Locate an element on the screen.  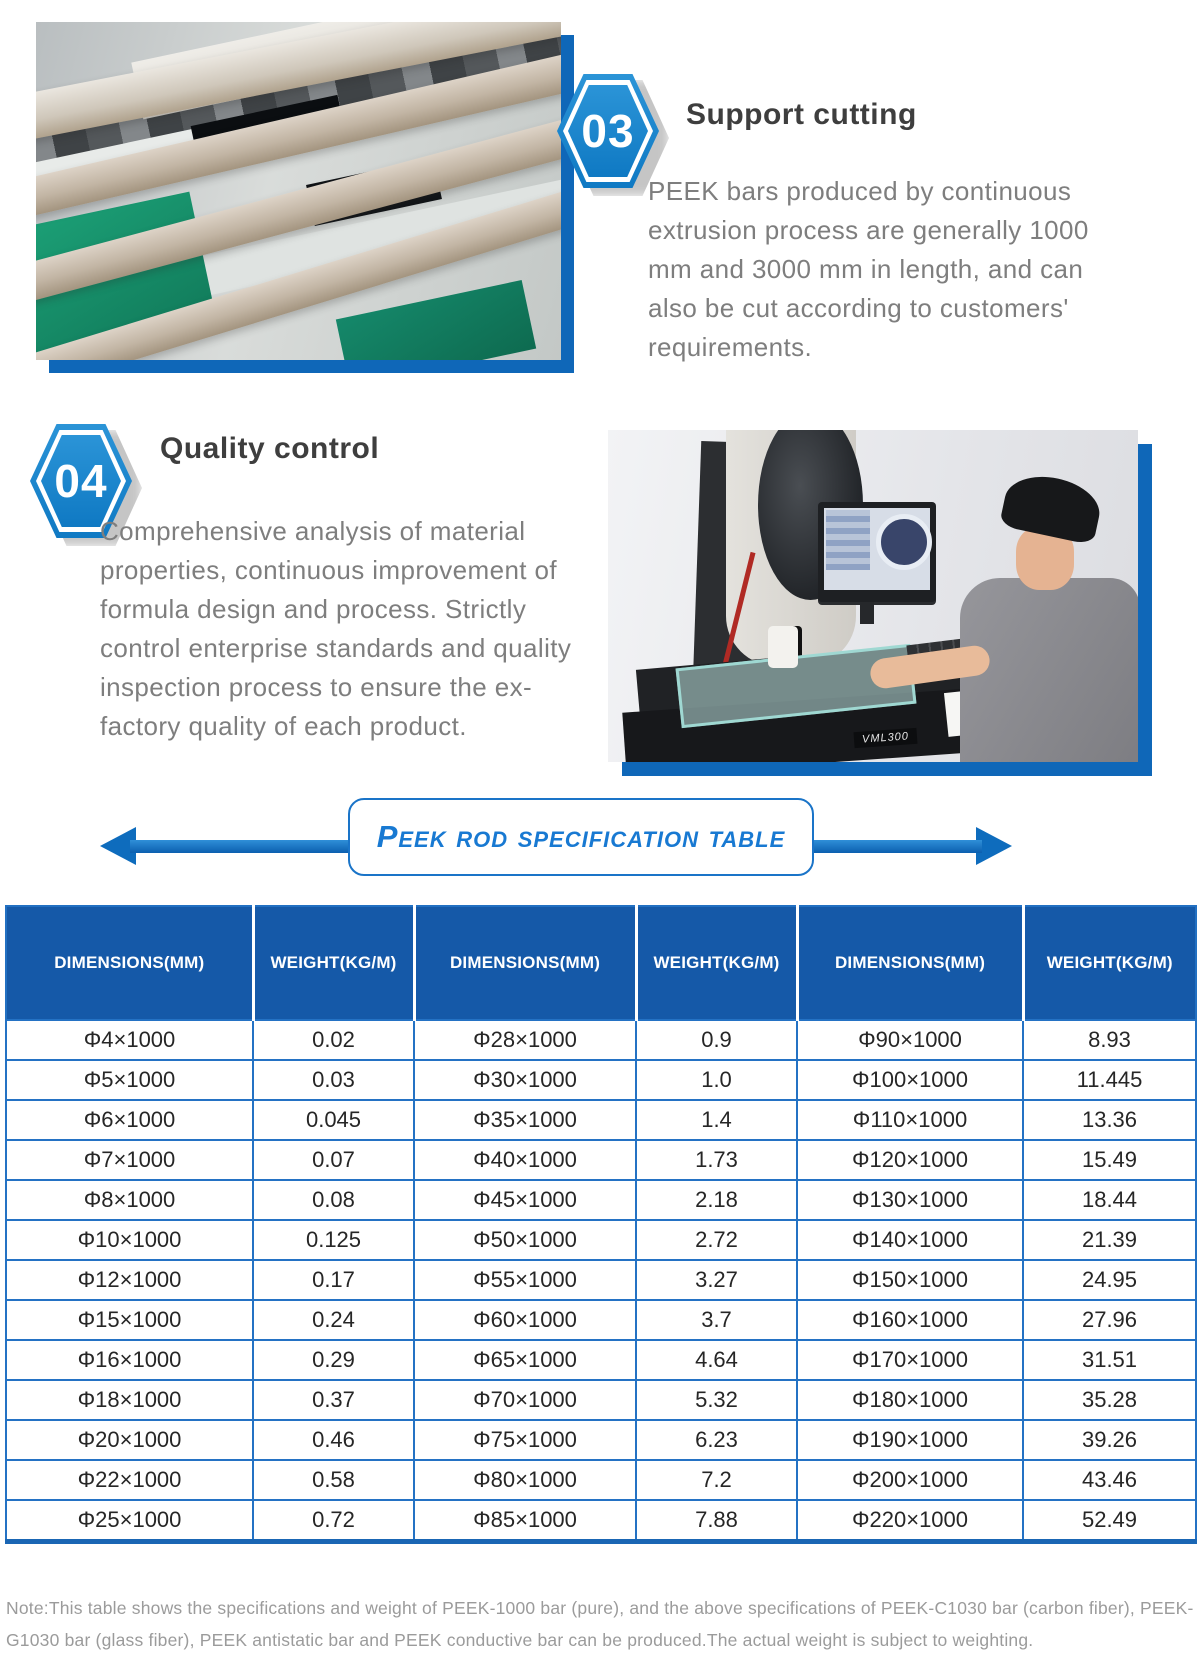
table-row: Φ10×1000 0.125 Φ50×1000 2.72 Φ140×1000 21.39 is located at coordinates (601, 1240).